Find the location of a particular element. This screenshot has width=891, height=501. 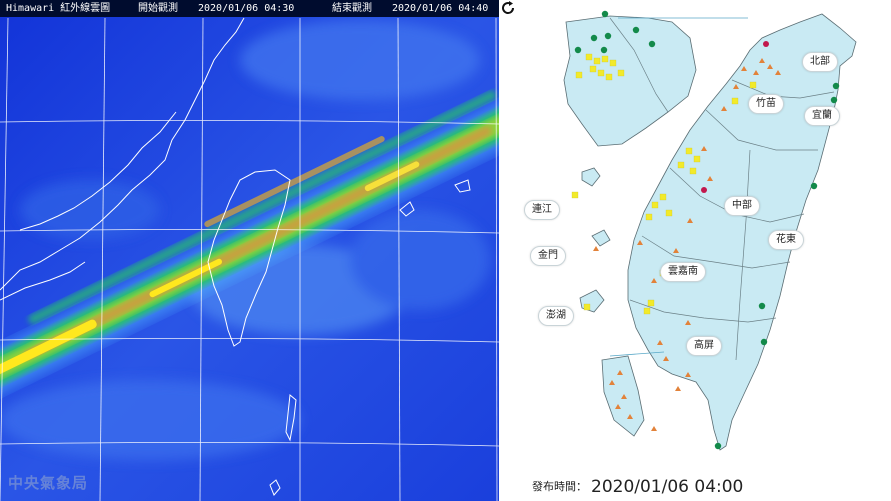

region-label-penghu: 澎湖 is located at coordinates (556, 316).